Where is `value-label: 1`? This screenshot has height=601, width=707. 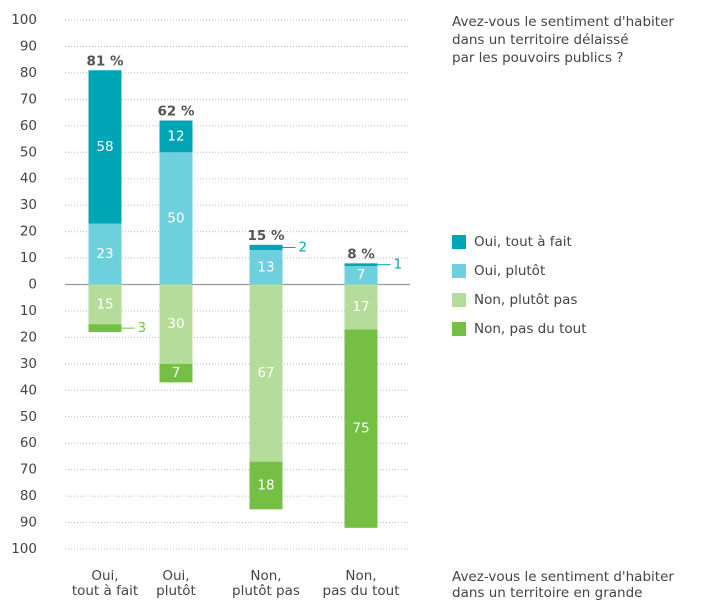
value-label: 1 is located at coordinates (398, 265).